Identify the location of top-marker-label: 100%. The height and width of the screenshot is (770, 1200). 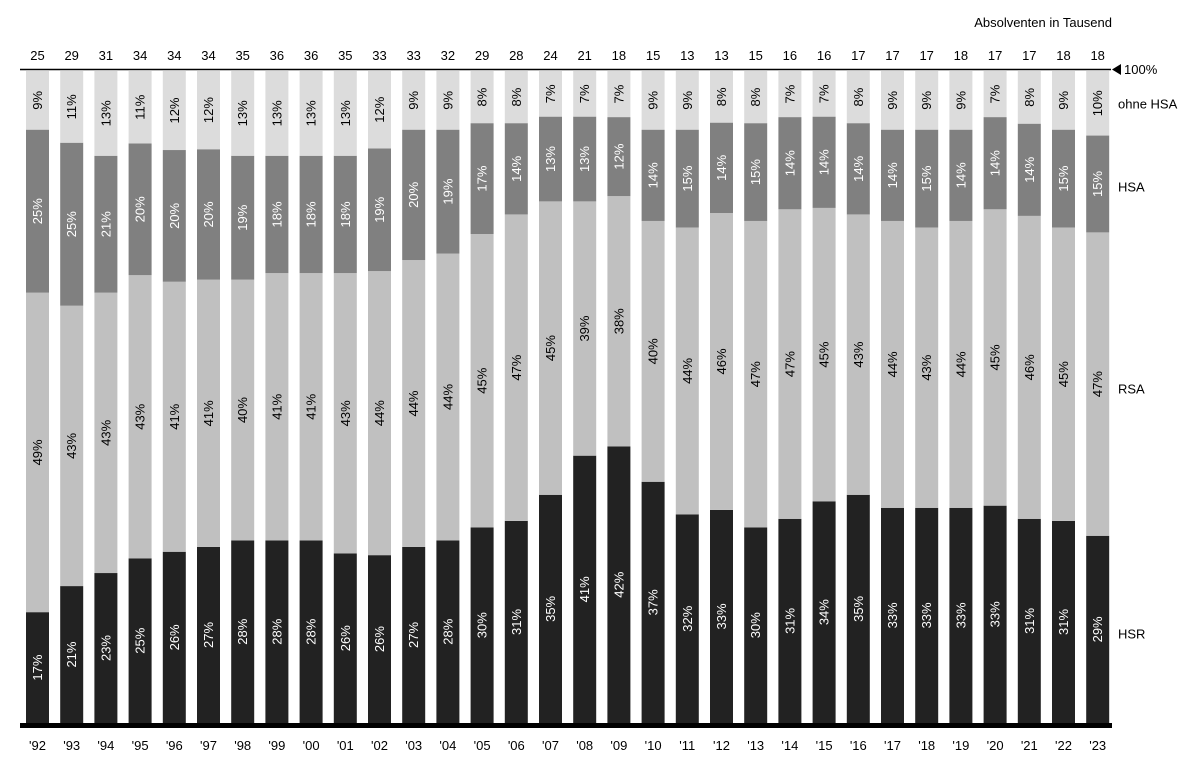
(1141, 69).